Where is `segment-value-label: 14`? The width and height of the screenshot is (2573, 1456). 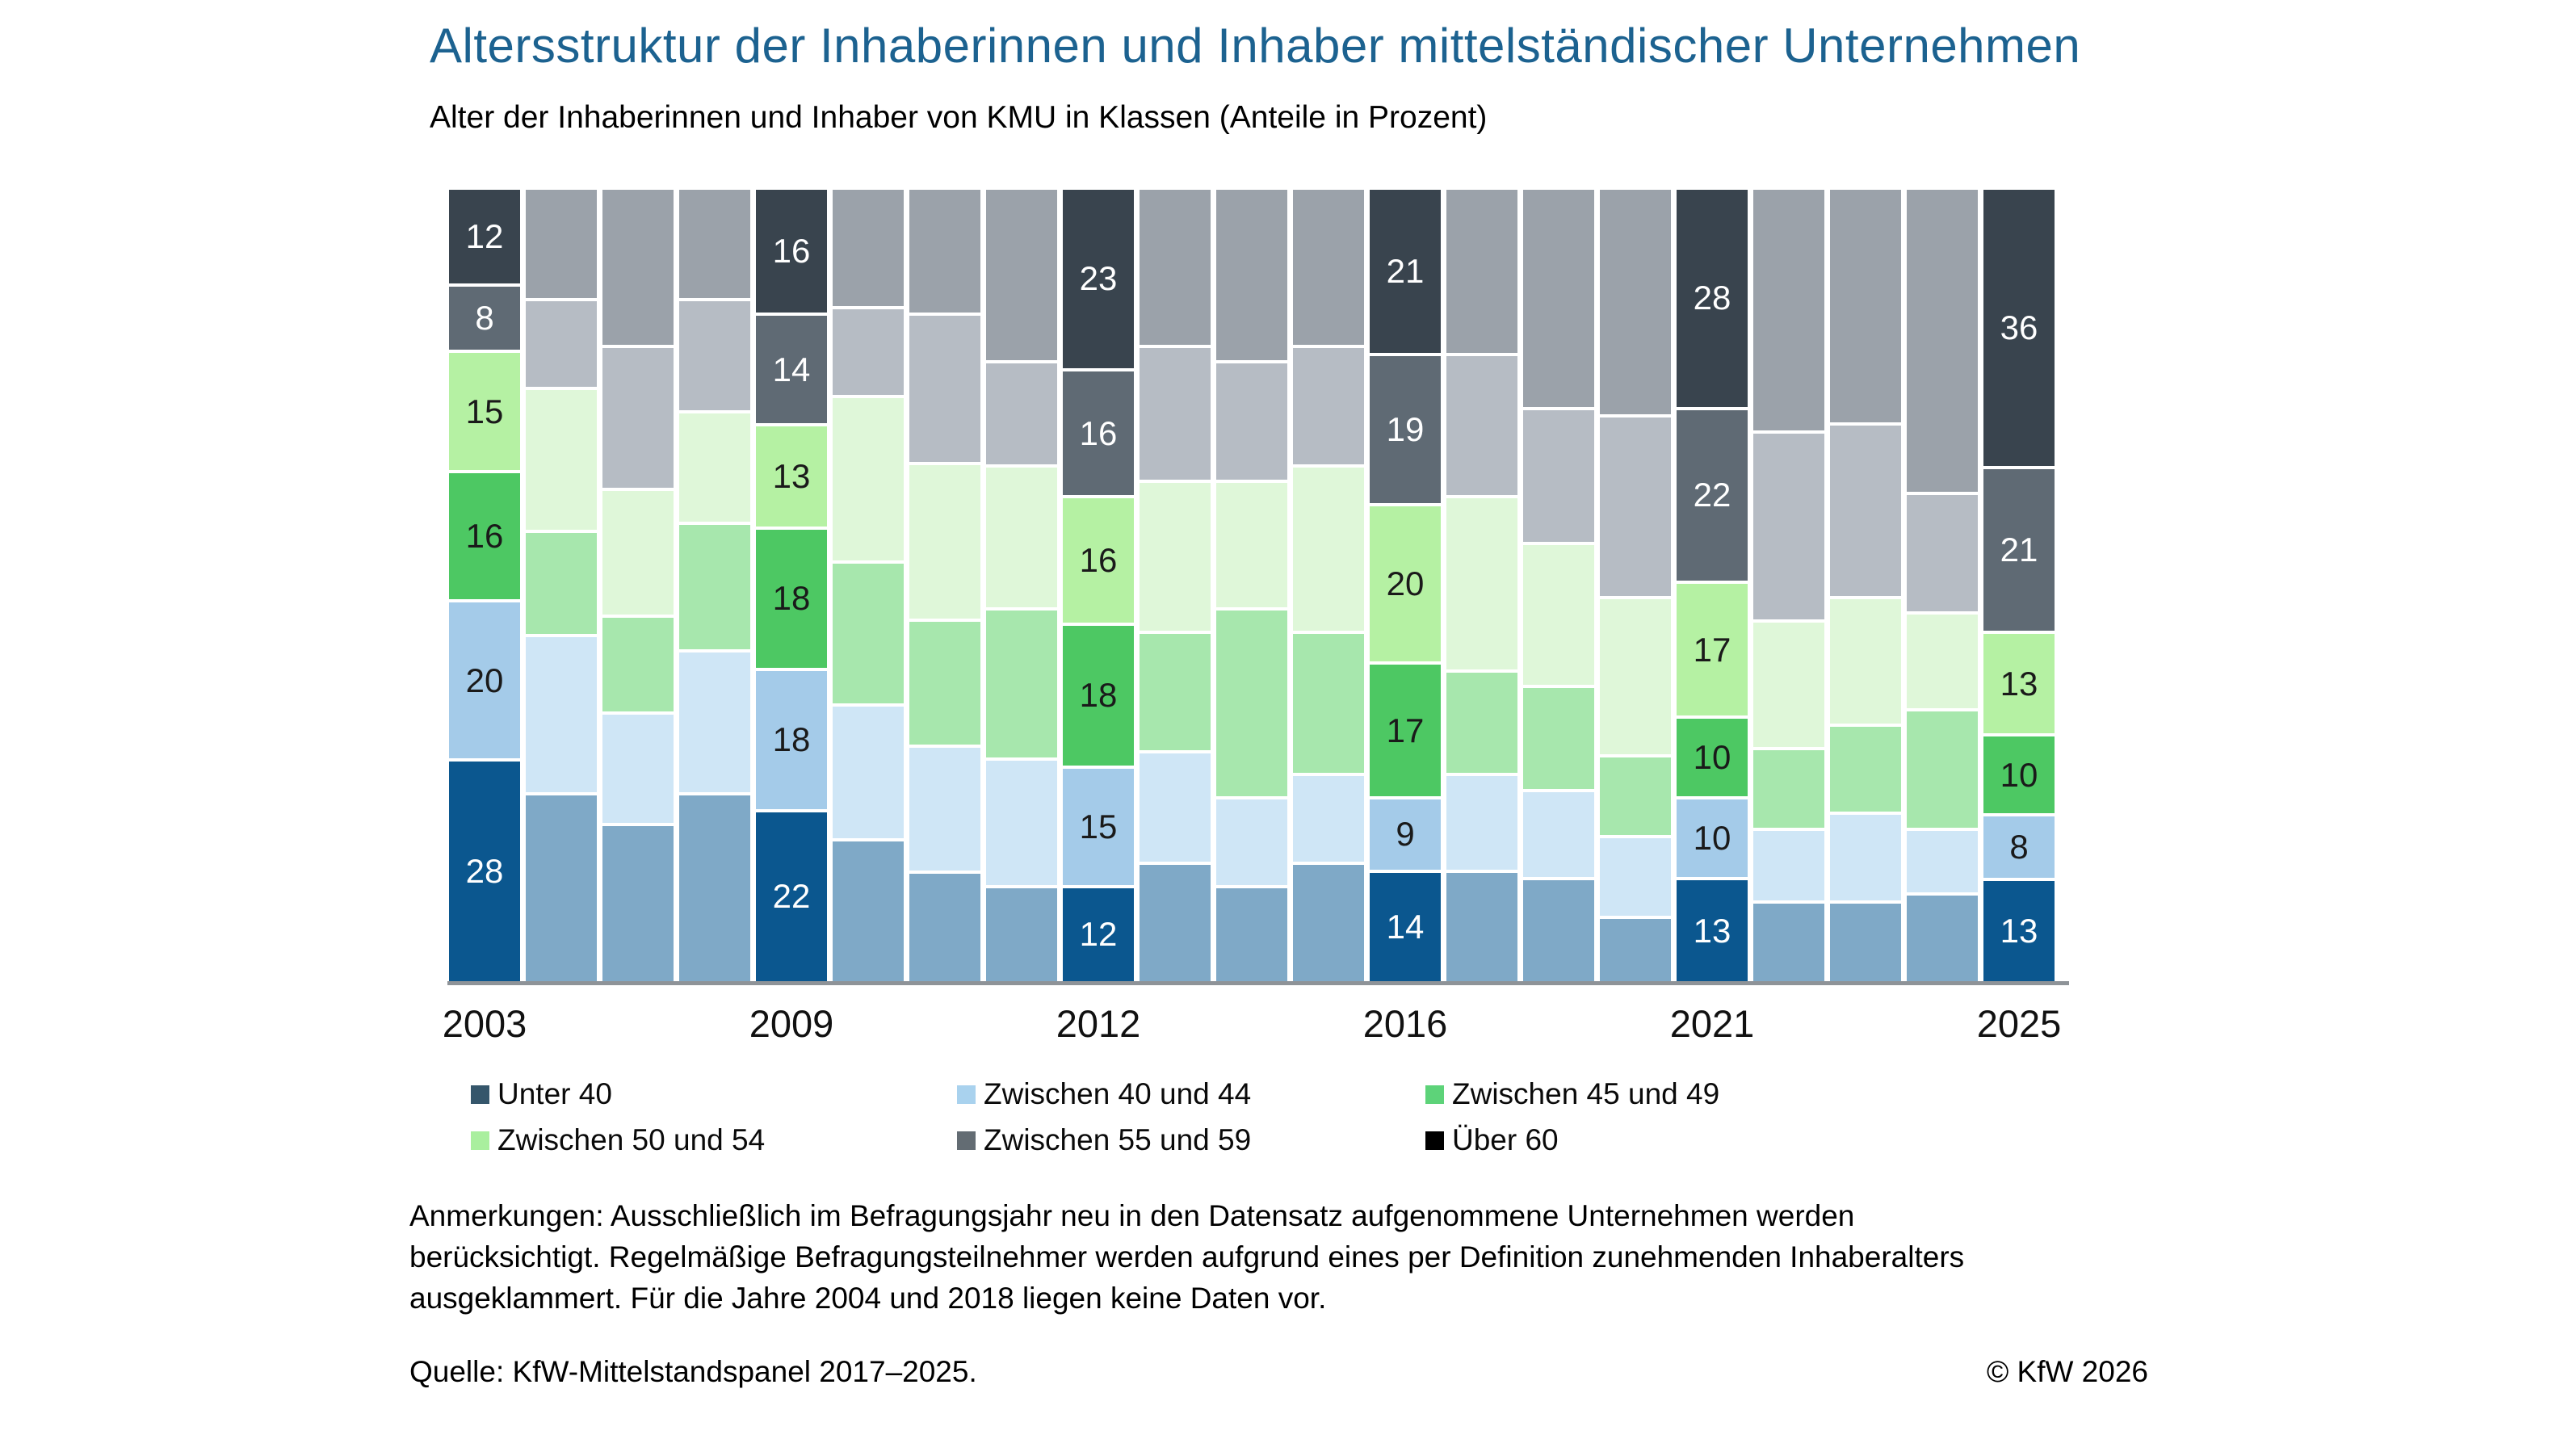 segment-value-label: 14 is located at coordinates (791, 369).